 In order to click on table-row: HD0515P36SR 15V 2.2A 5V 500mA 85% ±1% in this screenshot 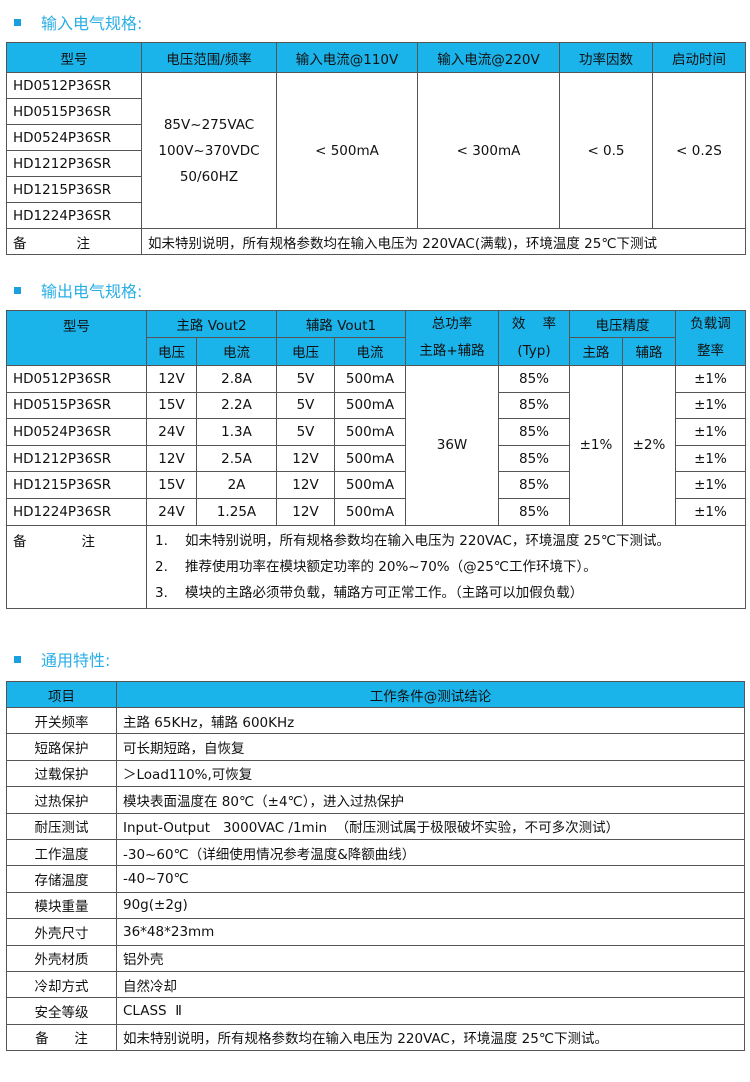, I will do `click(376, 405)`.